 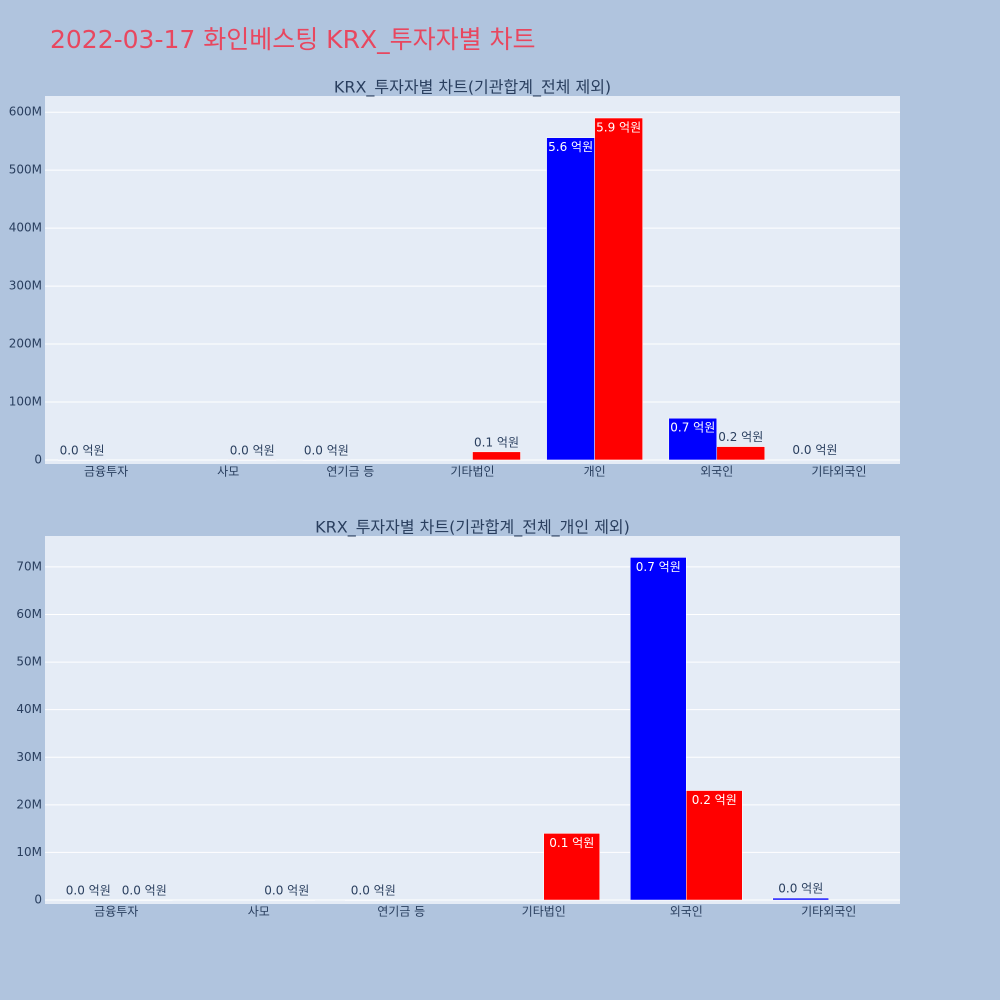 I want to click on value-label: 5.6 억원, so click(x=570, y=147).